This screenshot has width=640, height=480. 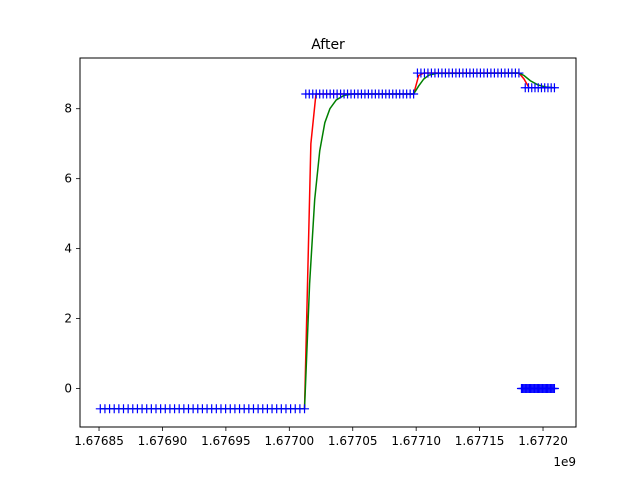 What do you see at coordinates (163, 441) in the screenshot?
I see `x-tick-label: 1.67690` at bounding box center [163, 441].